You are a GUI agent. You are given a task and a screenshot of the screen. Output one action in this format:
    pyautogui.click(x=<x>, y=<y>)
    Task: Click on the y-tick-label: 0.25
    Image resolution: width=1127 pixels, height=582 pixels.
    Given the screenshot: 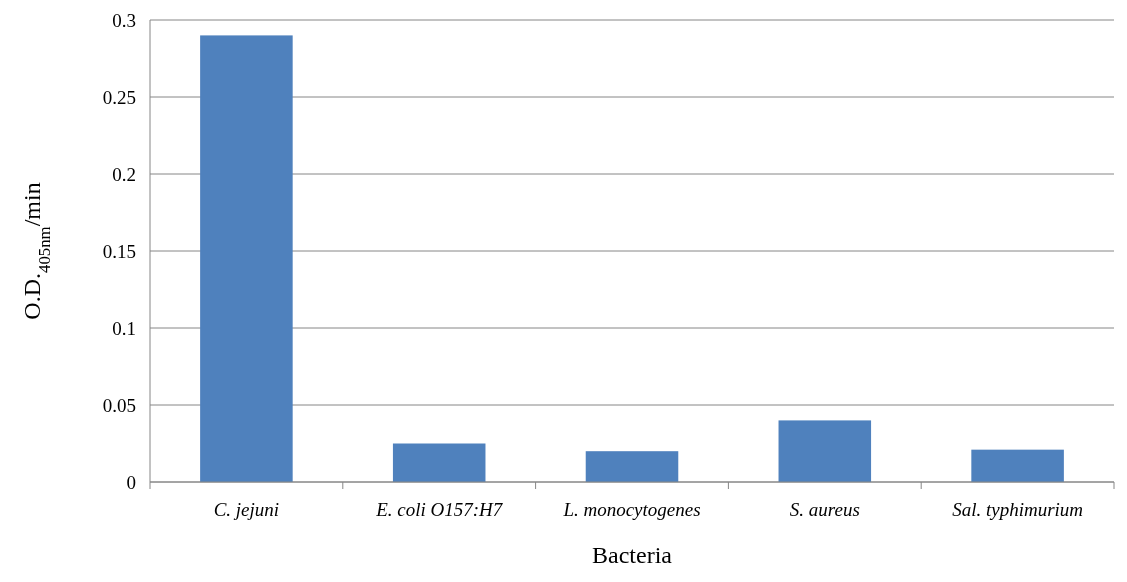 What is the action you would take?
    pyautogui.click(x=119, y=97)
    